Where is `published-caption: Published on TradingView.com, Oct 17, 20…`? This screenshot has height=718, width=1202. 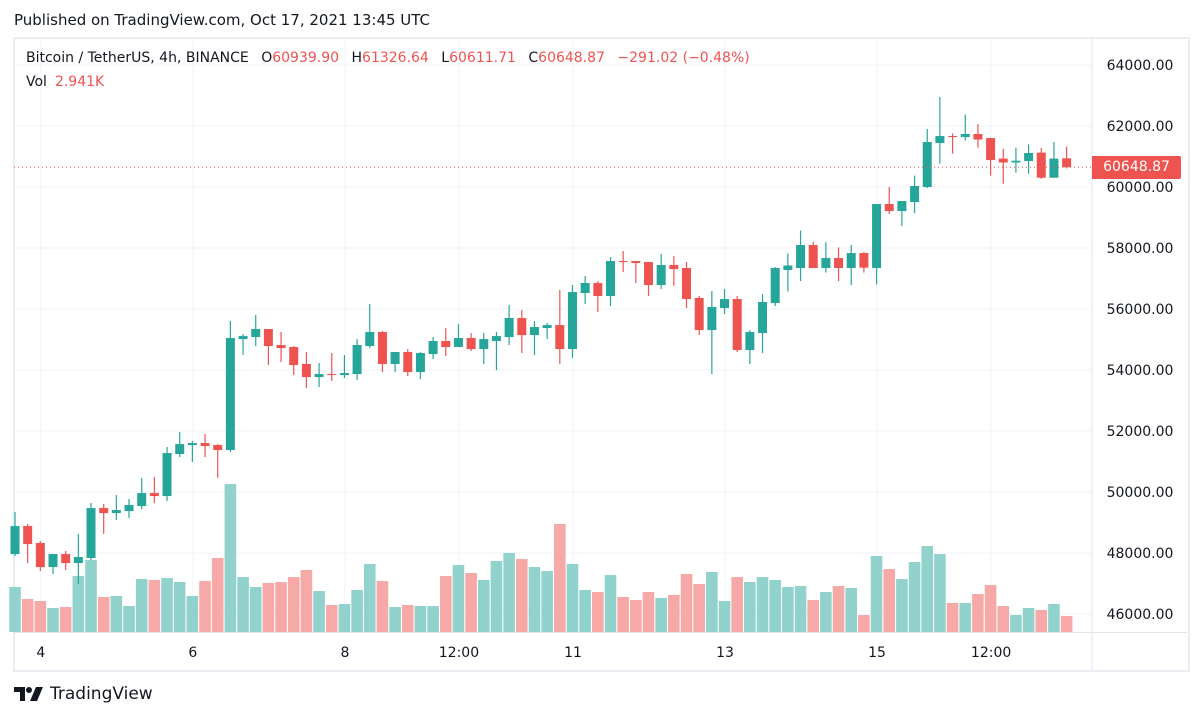 published-caption: Published on TradingView.com, Oct 17, 20… is located at coordinates (222, 20).